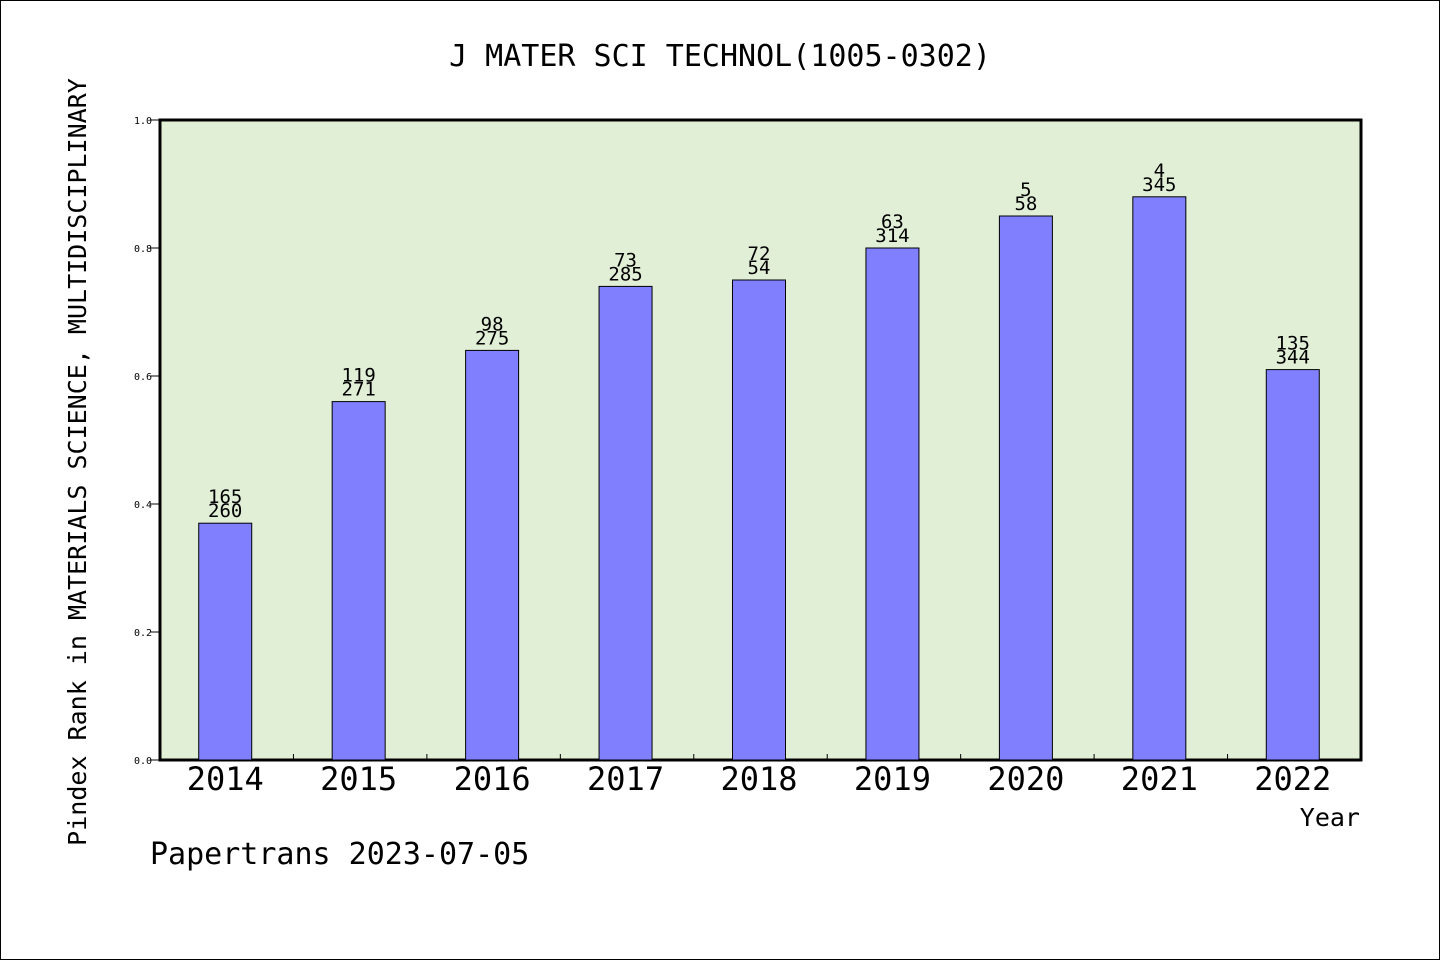 The height and width of the screenshot is (960, 1440). I want to click on x-tick-label: 2022, so click(1292, 779).